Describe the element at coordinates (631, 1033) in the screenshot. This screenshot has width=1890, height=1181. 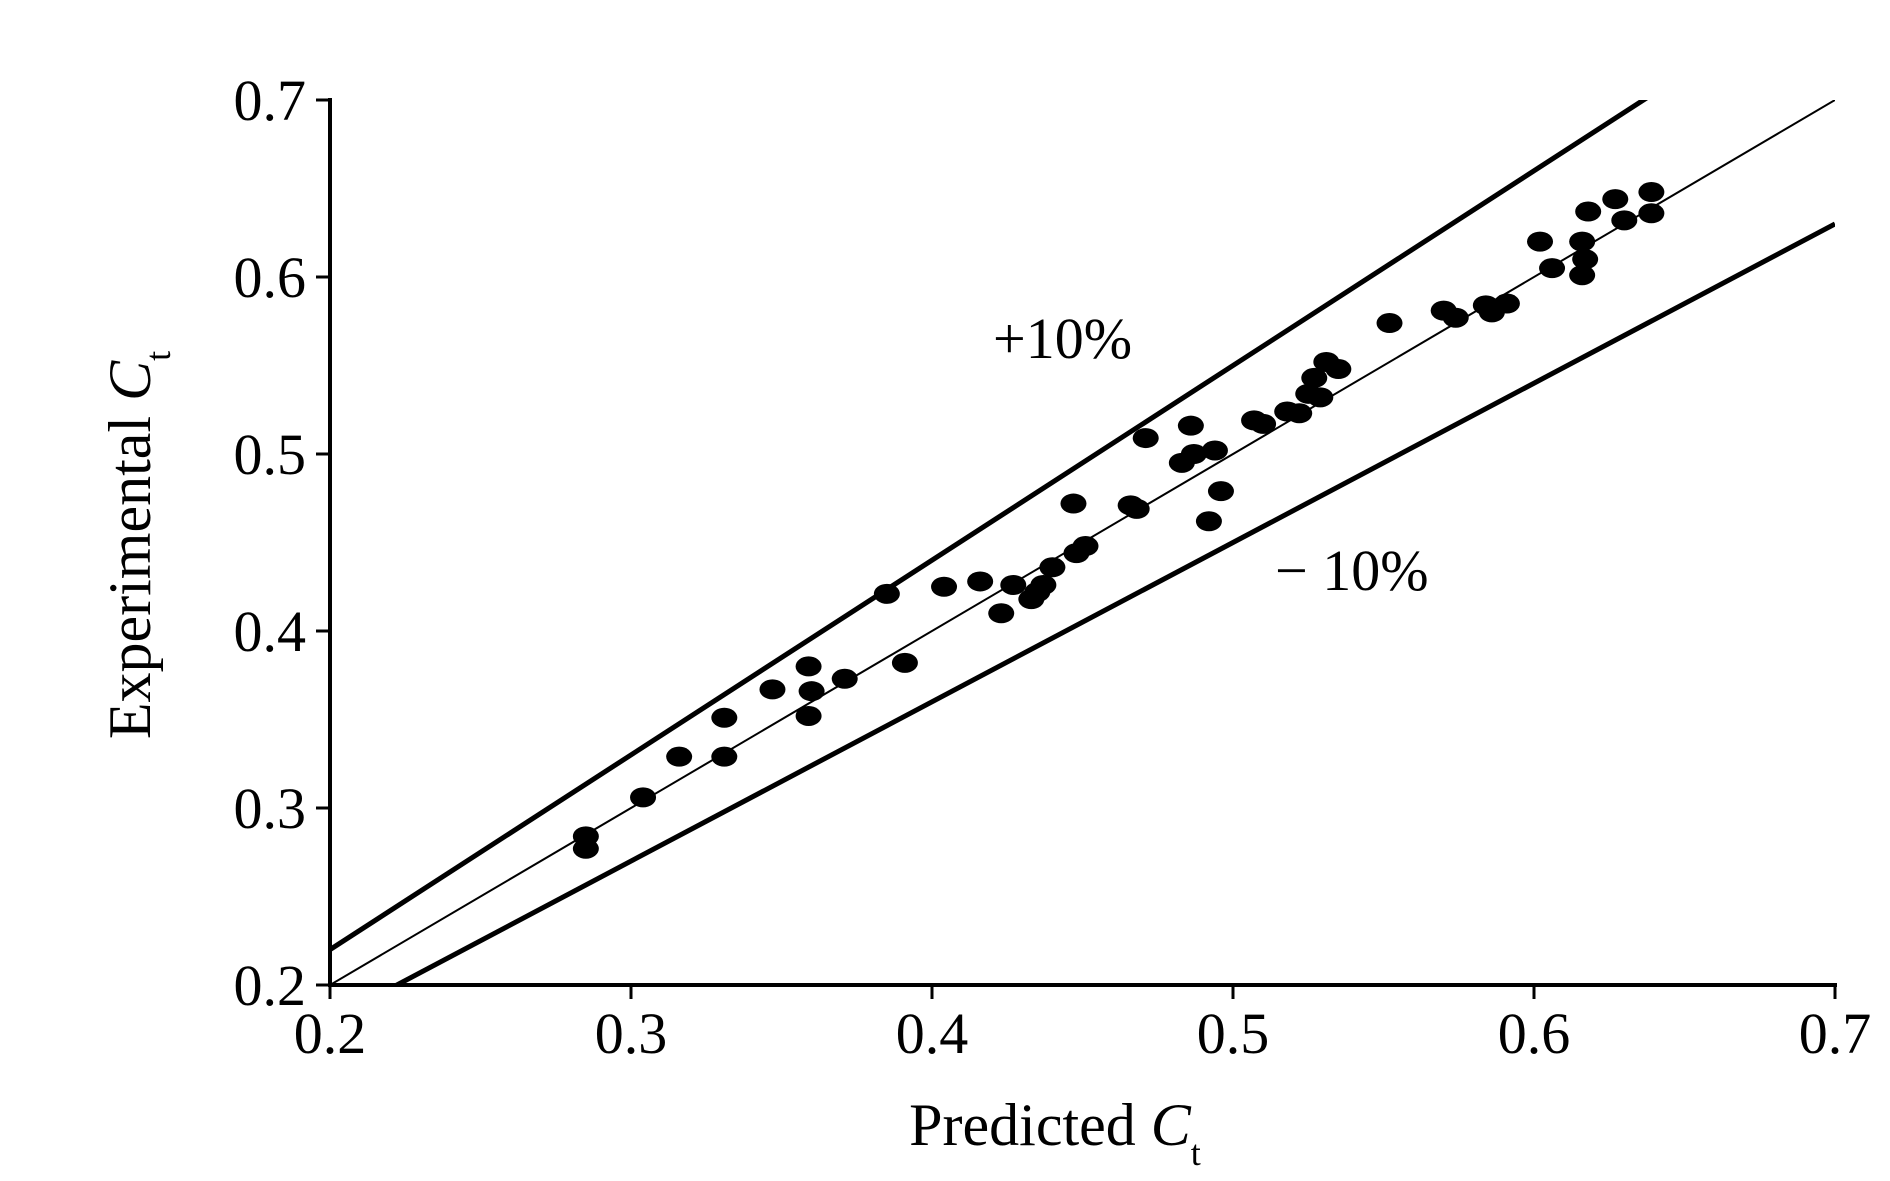
I see `x-tick-label: 0.3` at that location.